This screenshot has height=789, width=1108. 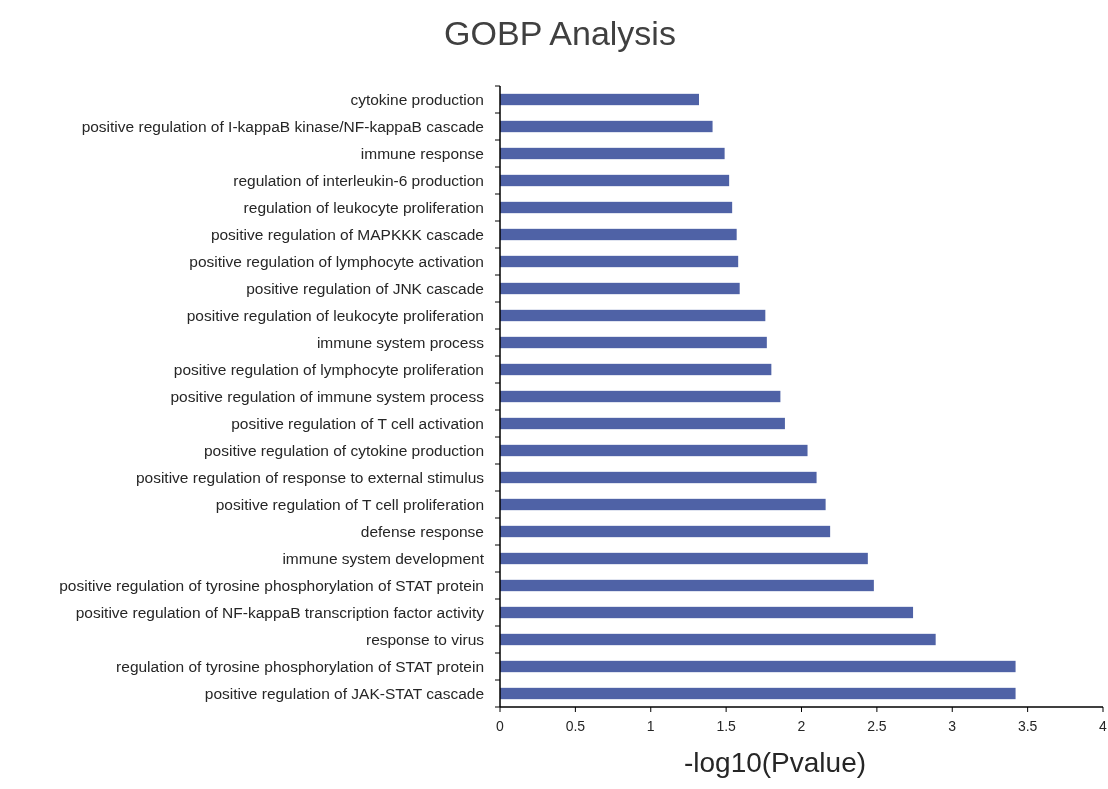 What do you see at coordinates (349, 504) in the screenshot?
I see `y-tick-label: positive regulation of T cell proliferation` at bounding box center [349, 504].